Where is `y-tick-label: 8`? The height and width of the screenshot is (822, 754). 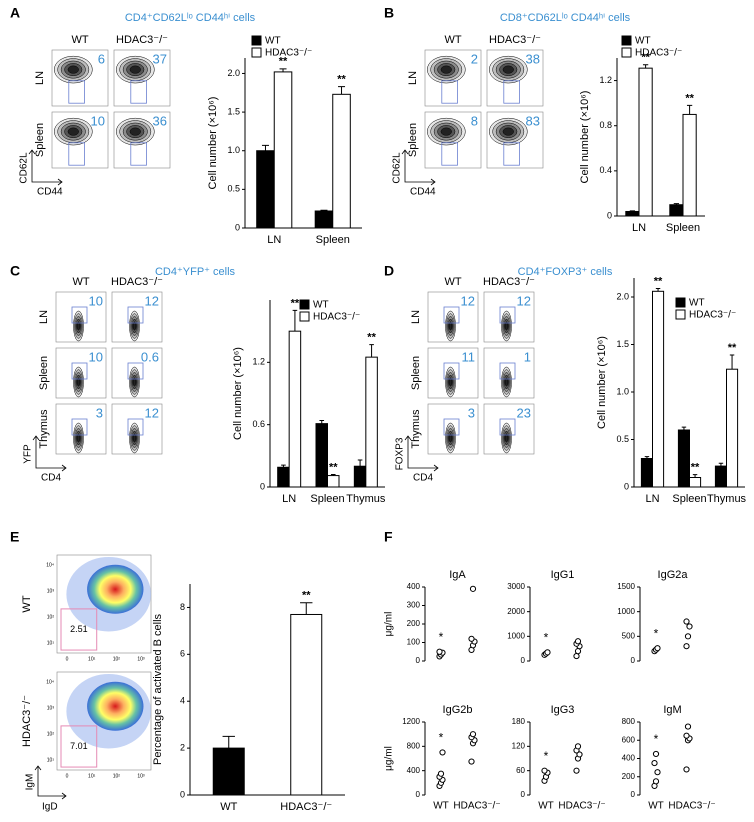 y-tick-label: 8 is located at coordinates (182, 607).